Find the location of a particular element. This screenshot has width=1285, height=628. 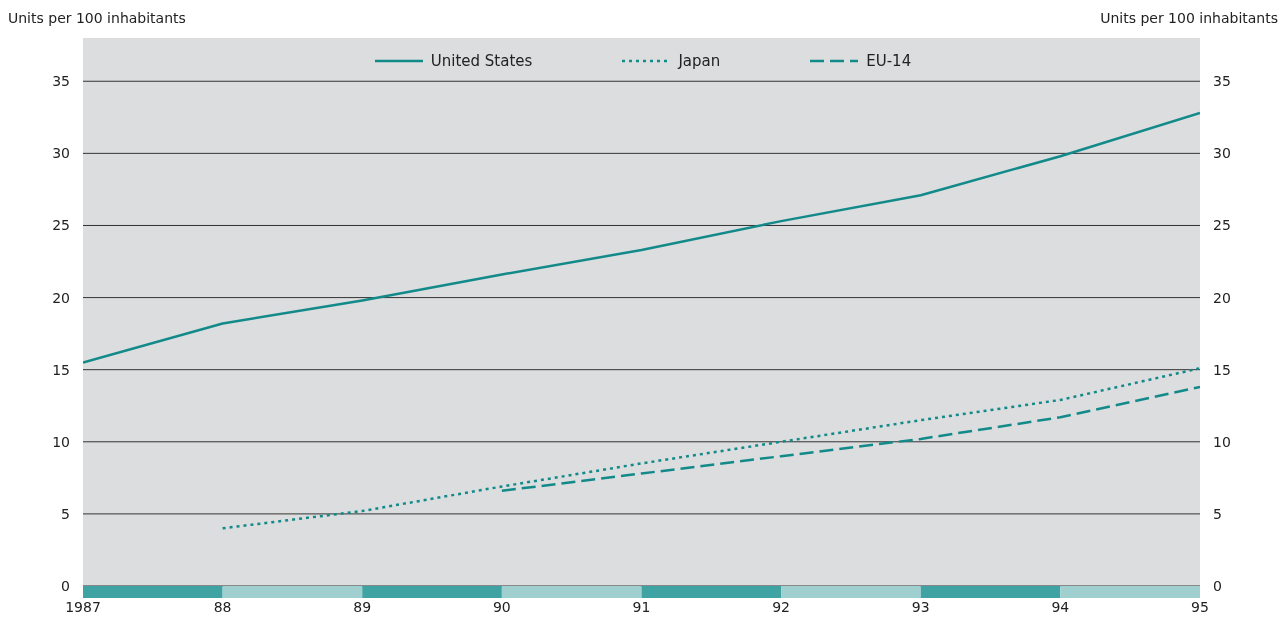

x-tick-label: 94 is located at coordinates (1060, 606).